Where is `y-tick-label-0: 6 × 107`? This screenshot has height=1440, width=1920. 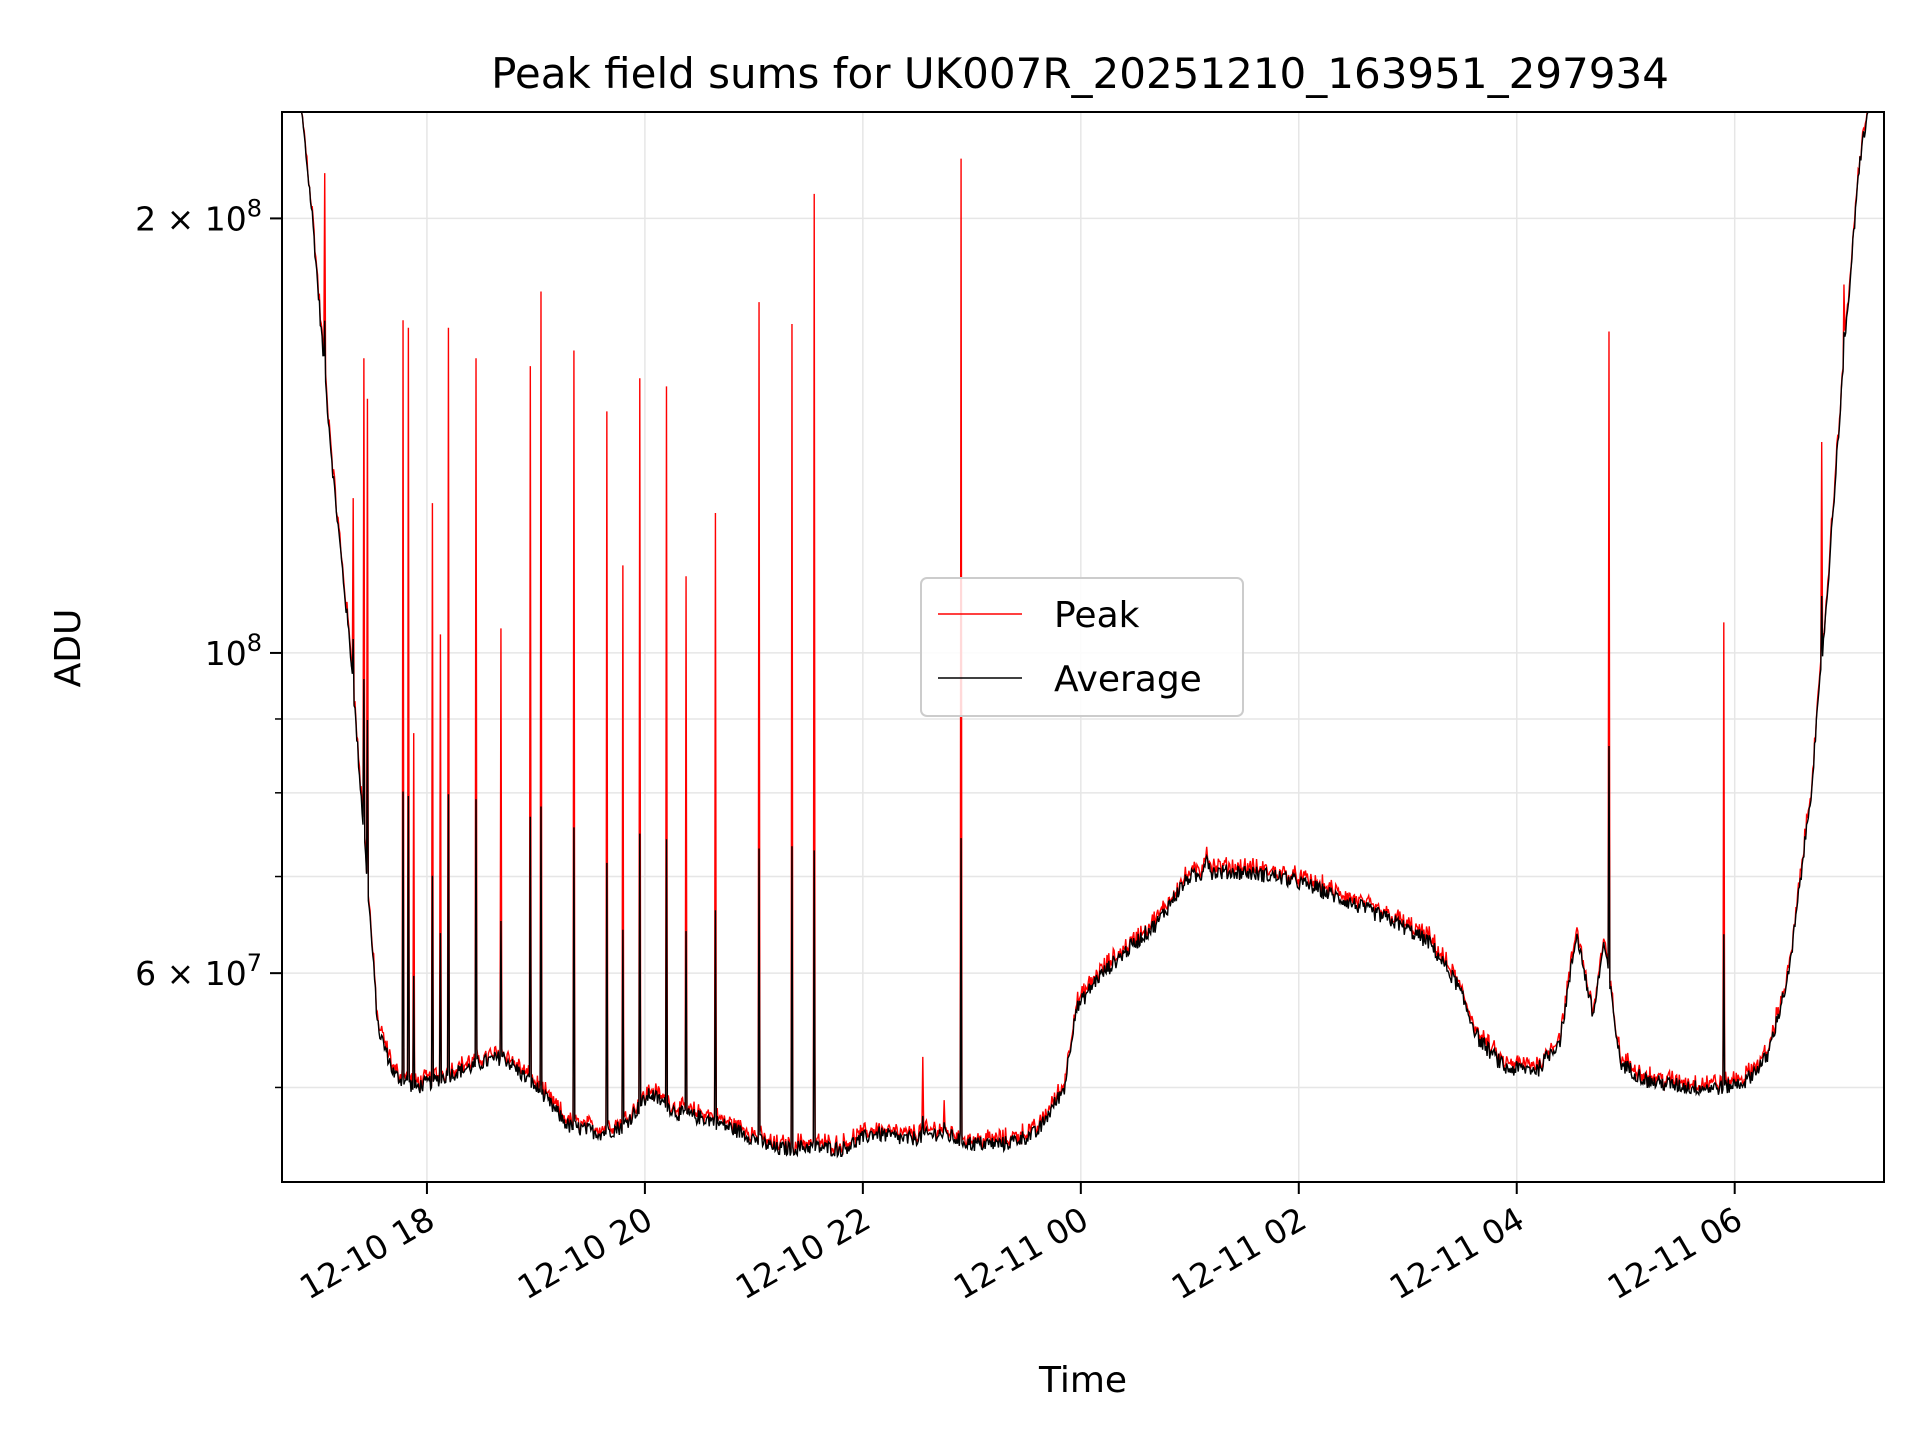 y-tick-label-0: 6 × 107 is located at coordinates (198, 971).